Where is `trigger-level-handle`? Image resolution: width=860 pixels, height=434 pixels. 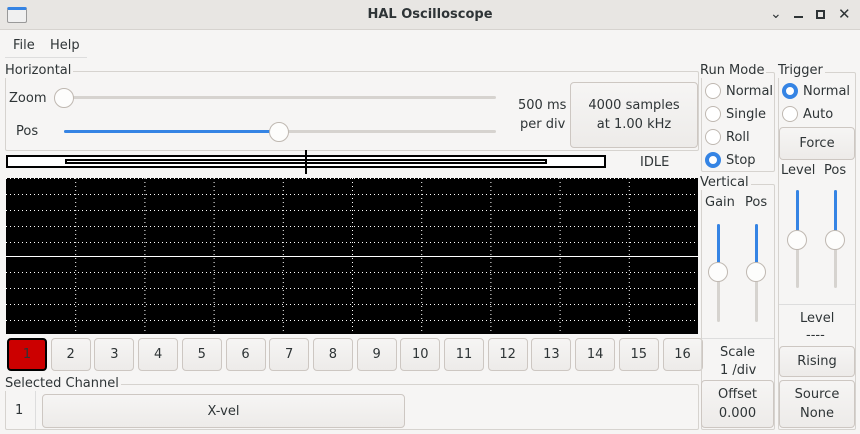
trigger-level-handle is located at coordinates (797, 240).